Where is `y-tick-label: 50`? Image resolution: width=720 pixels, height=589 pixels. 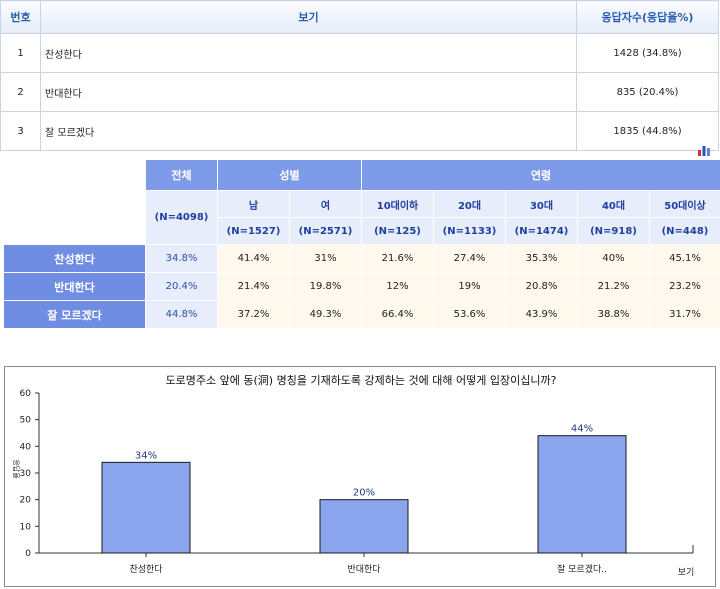 y-tick-label: 50 is located at coordinates (26, 421).